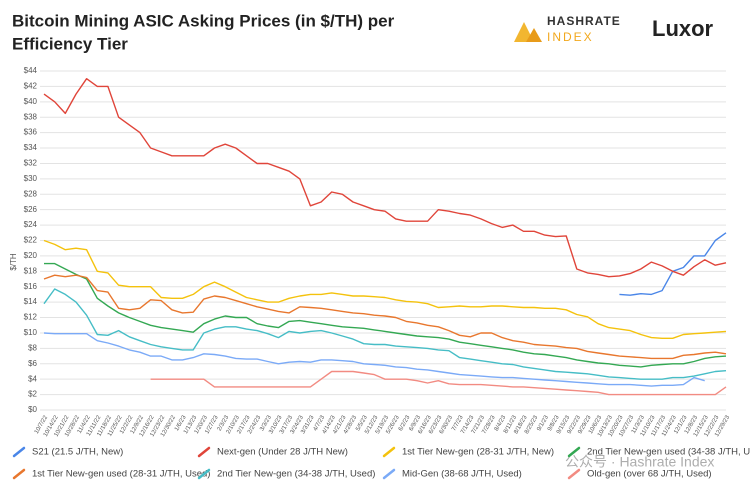 This screenshot has width=750, height=497. Describe the element at coordinates (31, 270) in the screenshot. I see `y-tick-label: $18` at that location.